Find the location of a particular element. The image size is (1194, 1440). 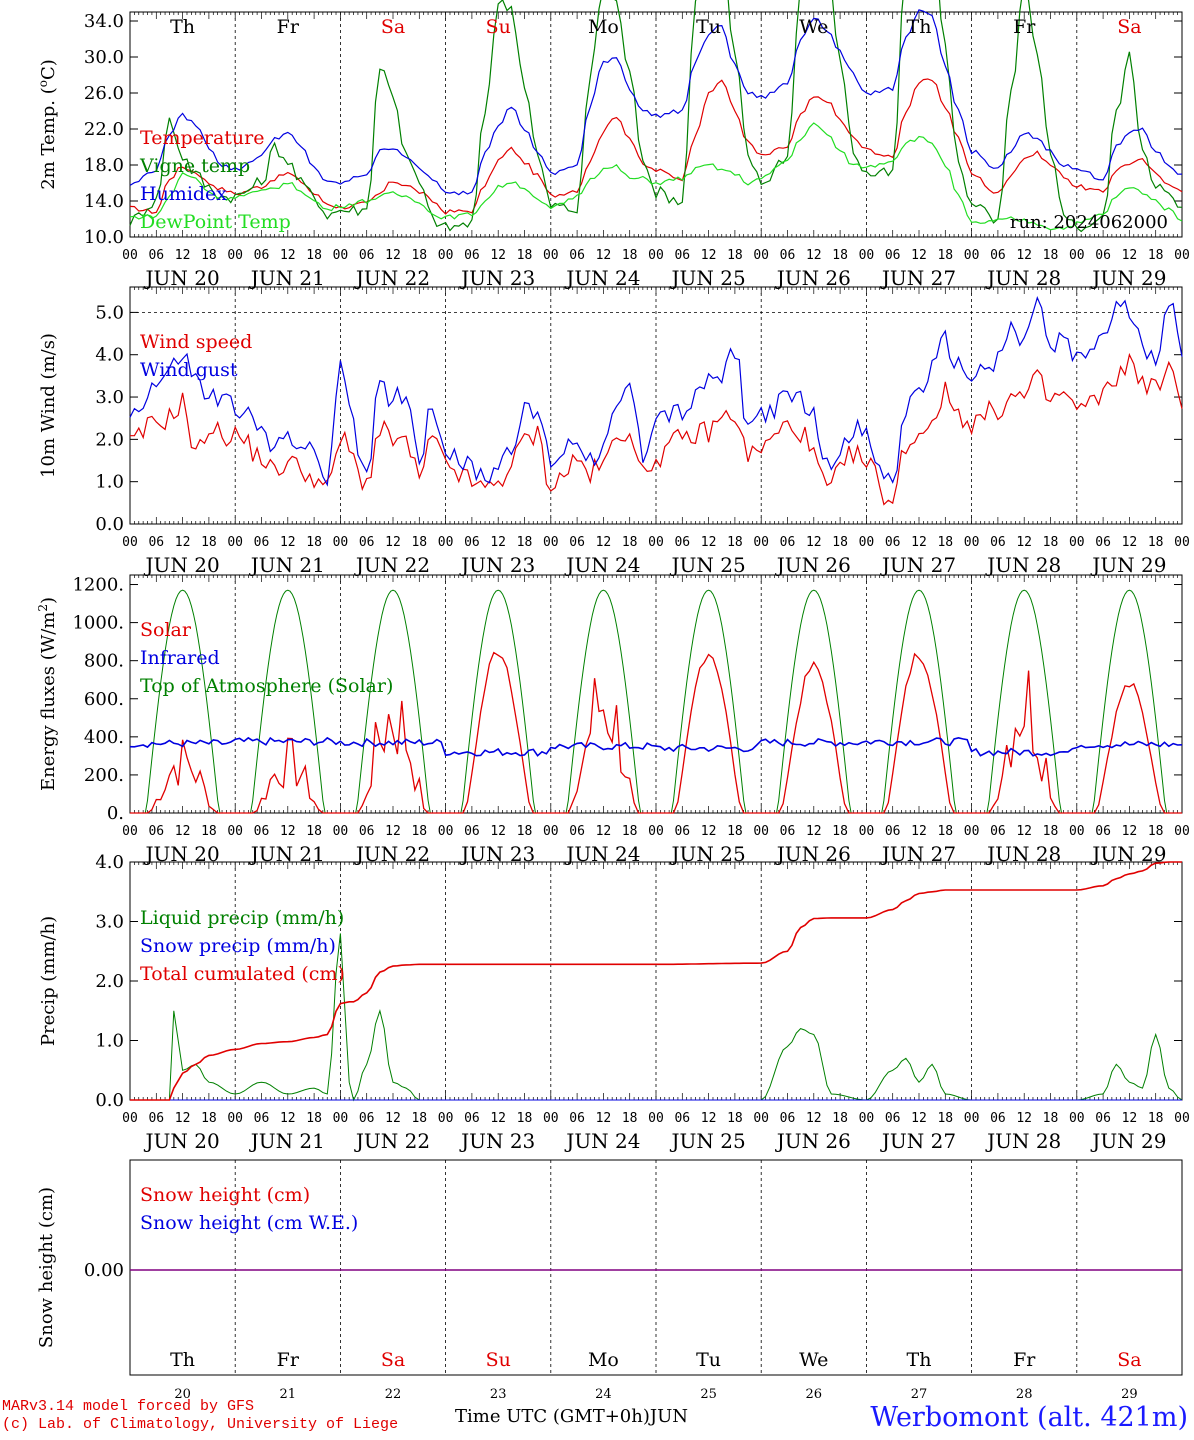

legend-temp-2: Vigne temp is located at coordinates (194, 166).